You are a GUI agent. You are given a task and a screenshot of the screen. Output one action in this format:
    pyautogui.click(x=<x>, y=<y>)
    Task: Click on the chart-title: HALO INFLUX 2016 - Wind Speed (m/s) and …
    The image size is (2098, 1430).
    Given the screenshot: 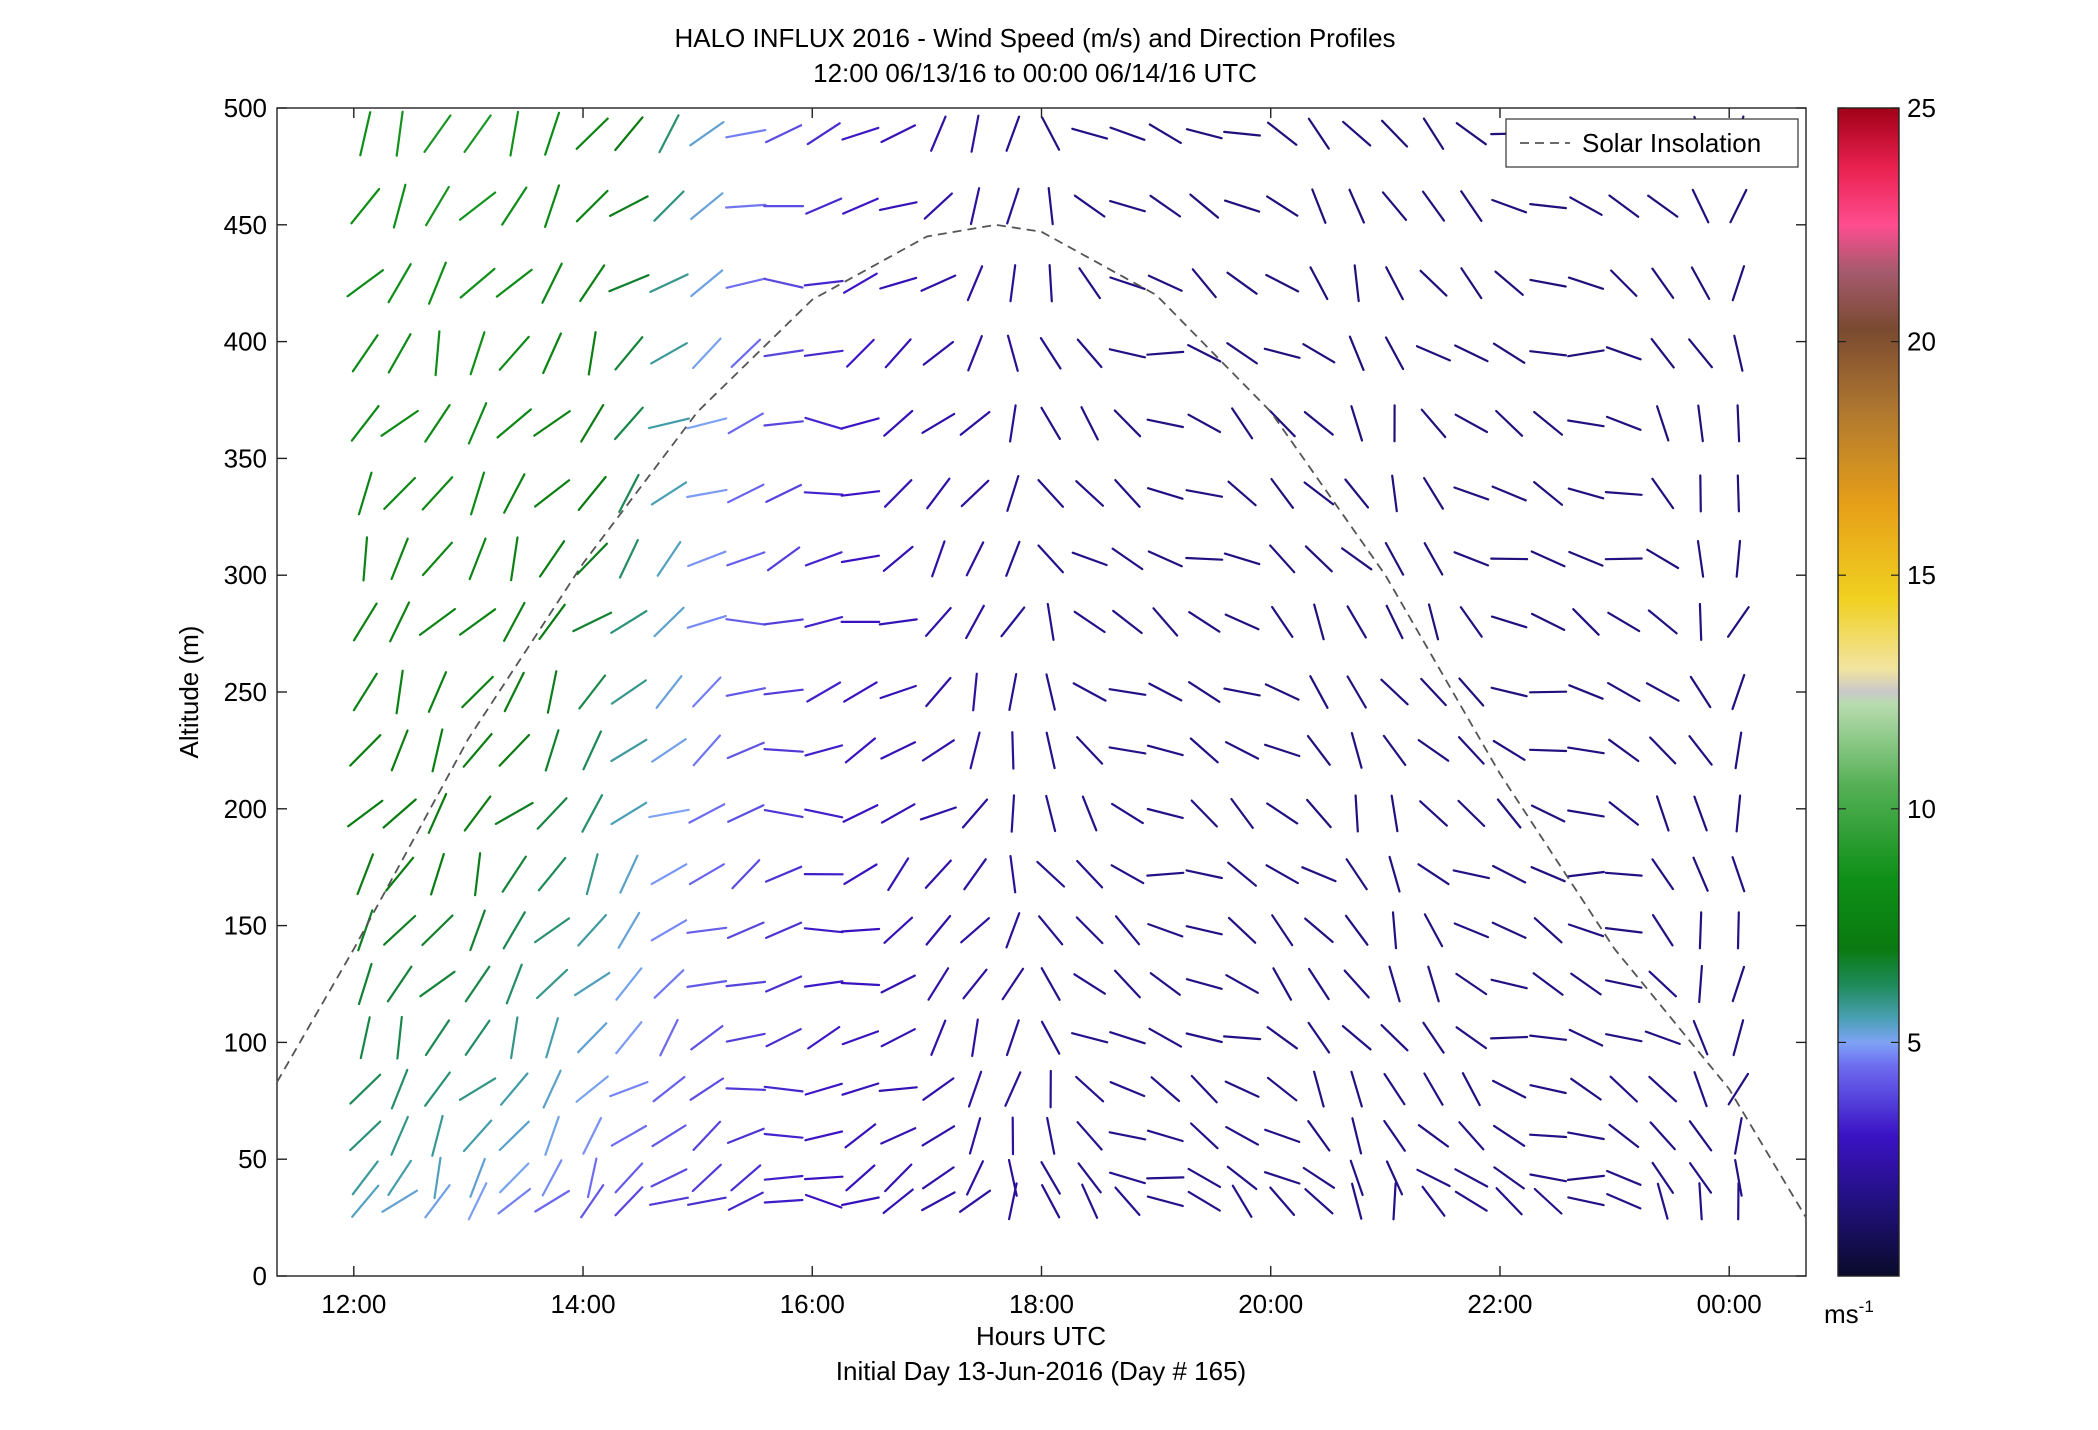 What is the action you would take?
    pyautogui.click(x=1034, y=38)
    